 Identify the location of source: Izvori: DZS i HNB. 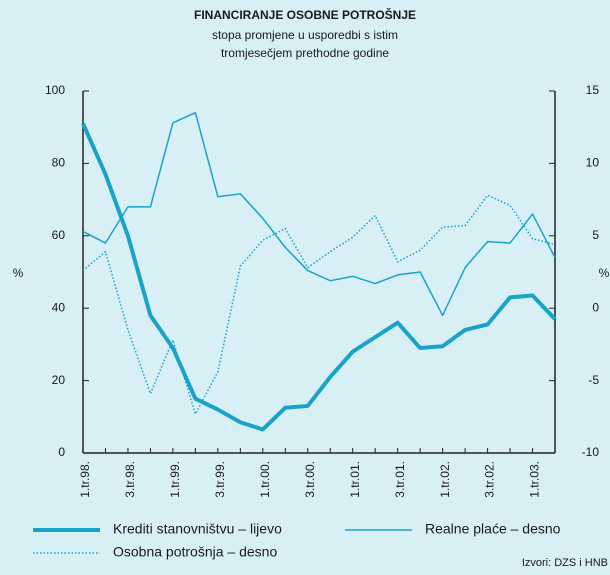
(565, 563).